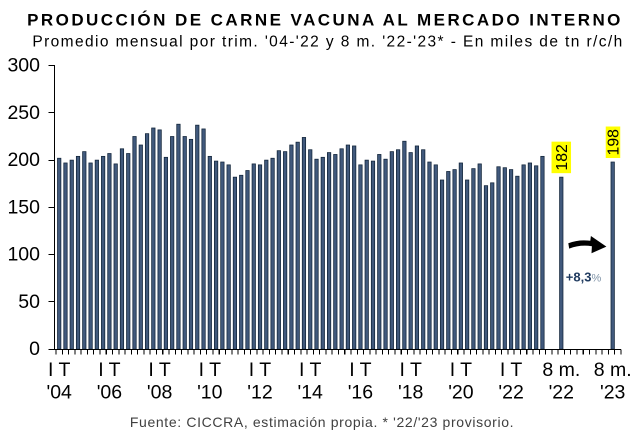  What do you see at coordinates (23, 113) in the screenshot?
I see `svg-text: 250` at bounding box center [23, 113].